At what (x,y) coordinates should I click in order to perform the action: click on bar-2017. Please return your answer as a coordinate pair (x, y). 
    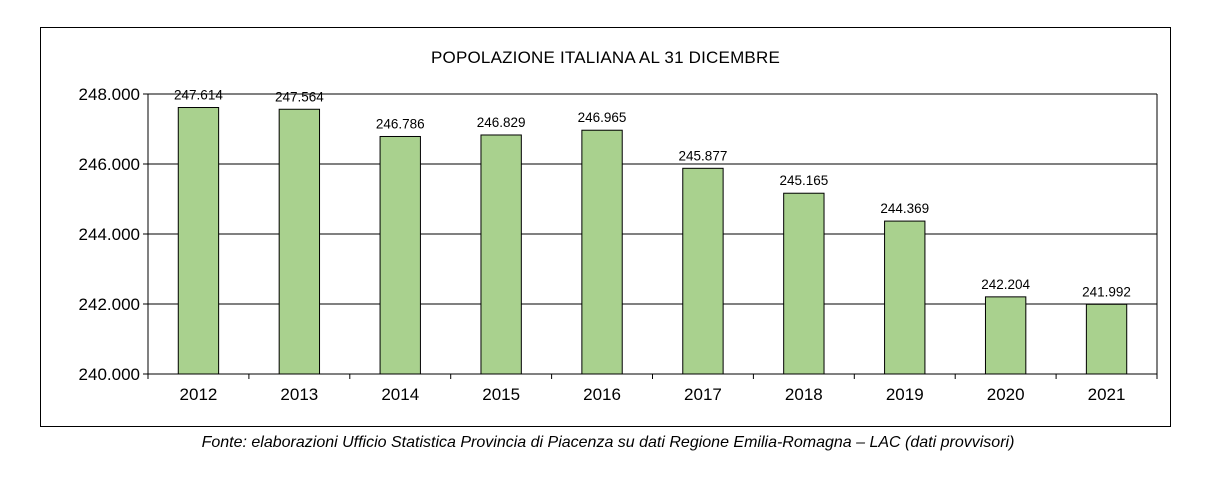
    Looking at the image, I should click on (703, 271).